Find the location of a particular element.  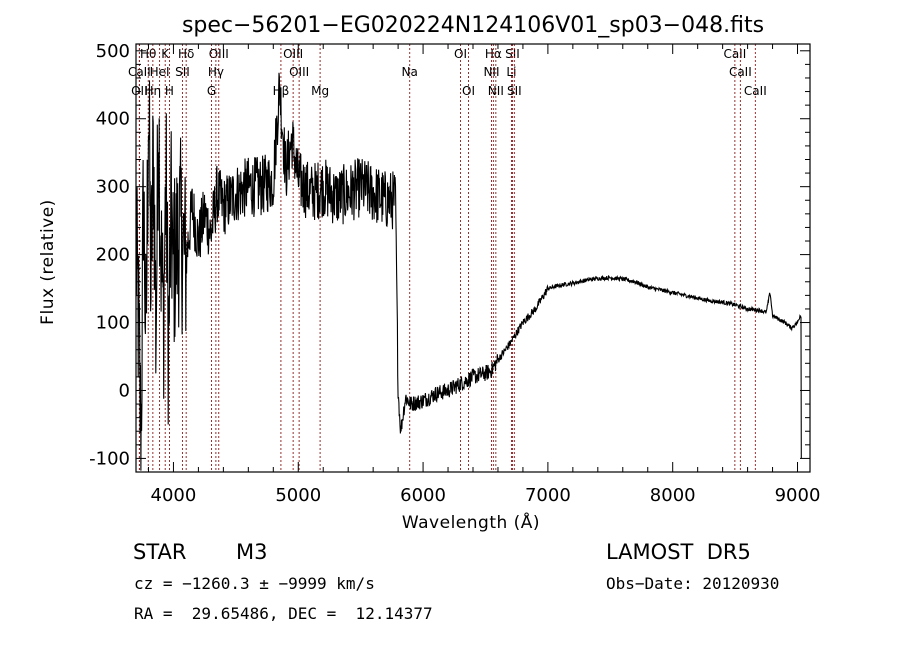

x-tick-label: 8000 is located at coordinates (673, 495).